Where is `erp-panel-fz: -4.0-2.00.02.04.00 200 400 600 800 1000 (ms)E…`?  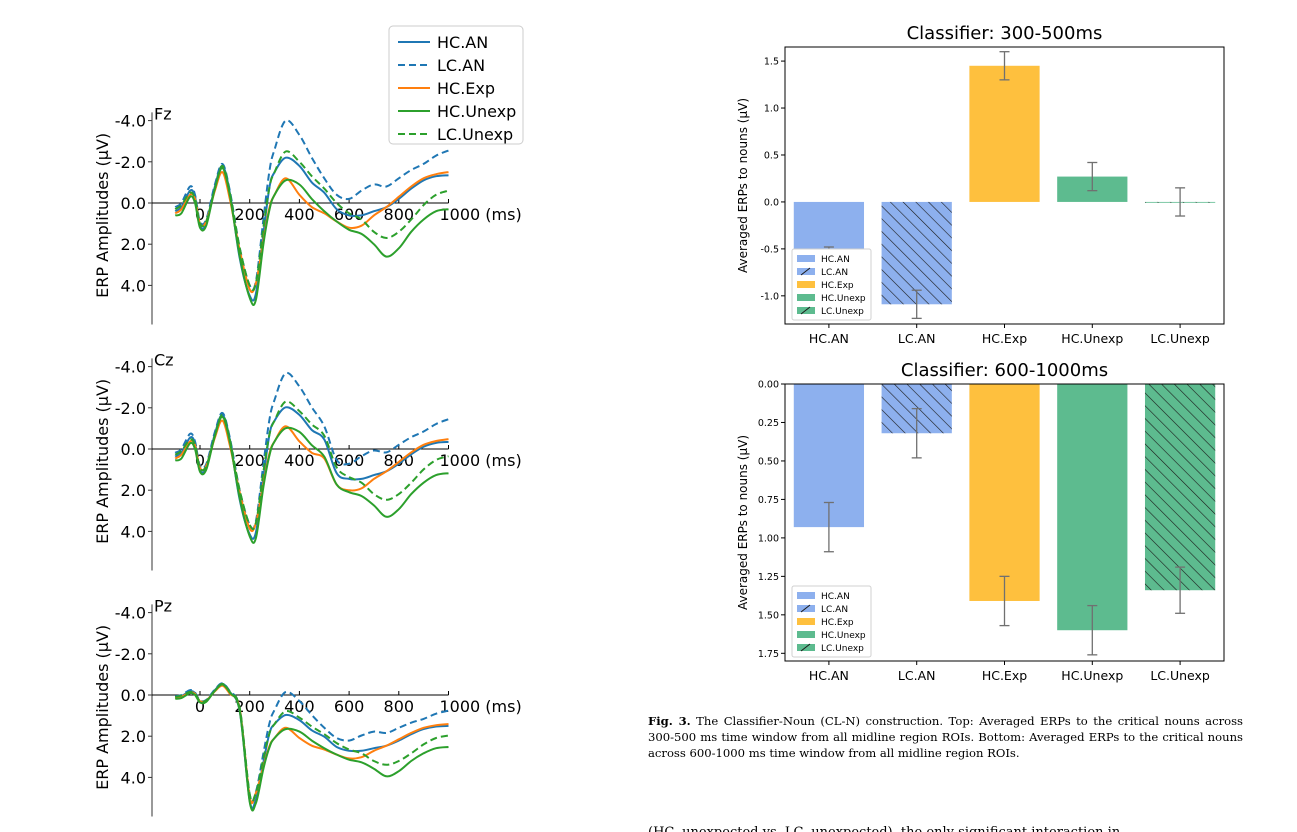
erp-panel-fz: -4.0-2.00.02.04.00 200 400 600 800 1000 (ms)E… is located at coordinates (307, 215).